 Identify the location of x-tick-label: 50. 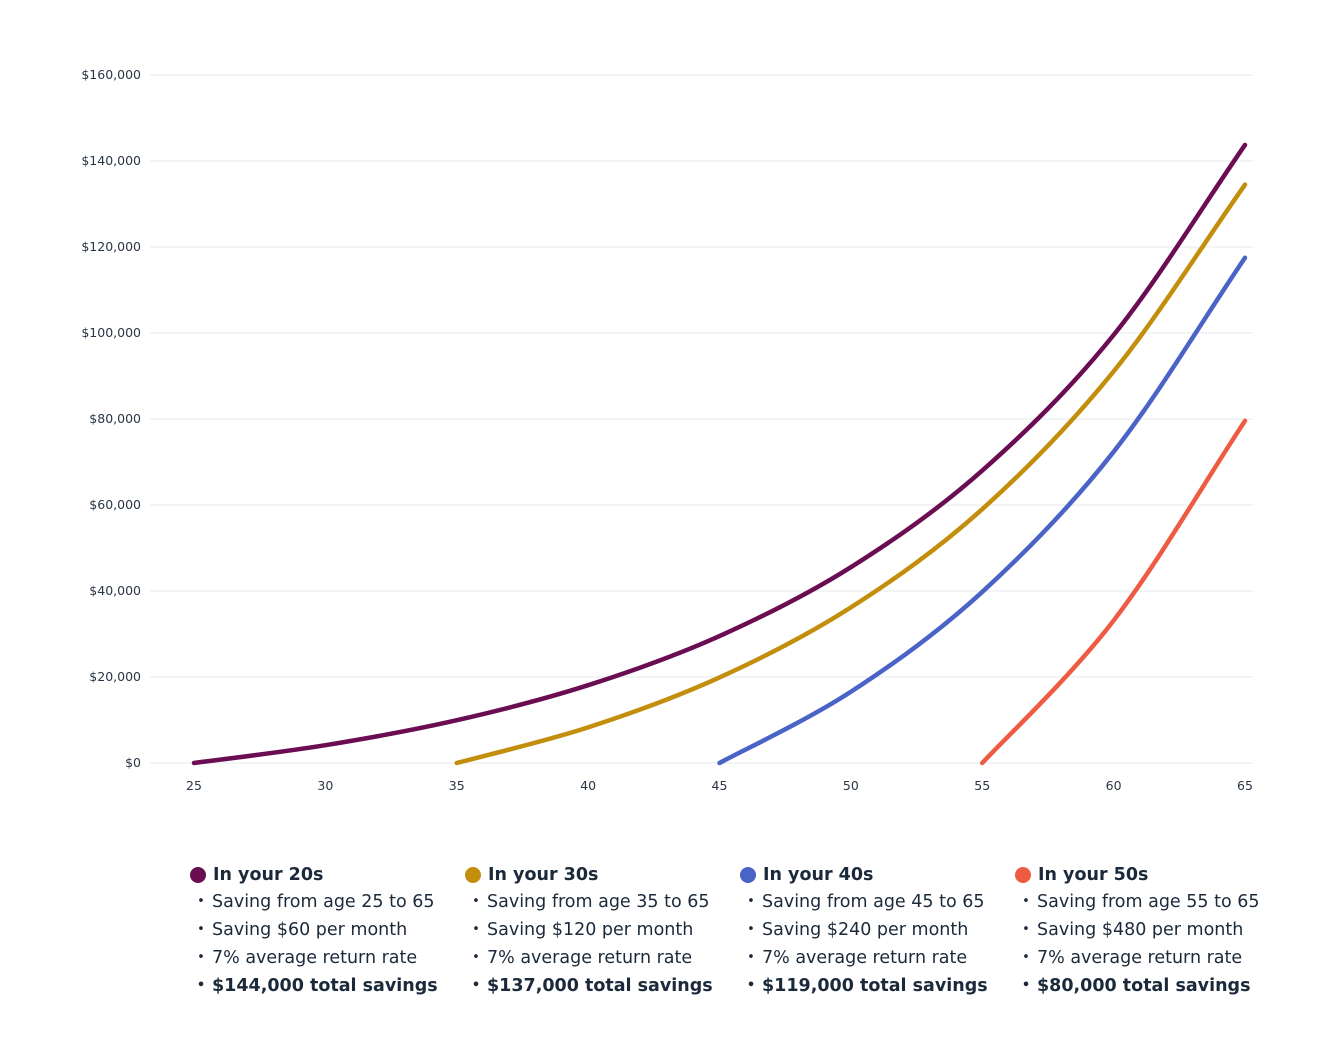
(851, 785).